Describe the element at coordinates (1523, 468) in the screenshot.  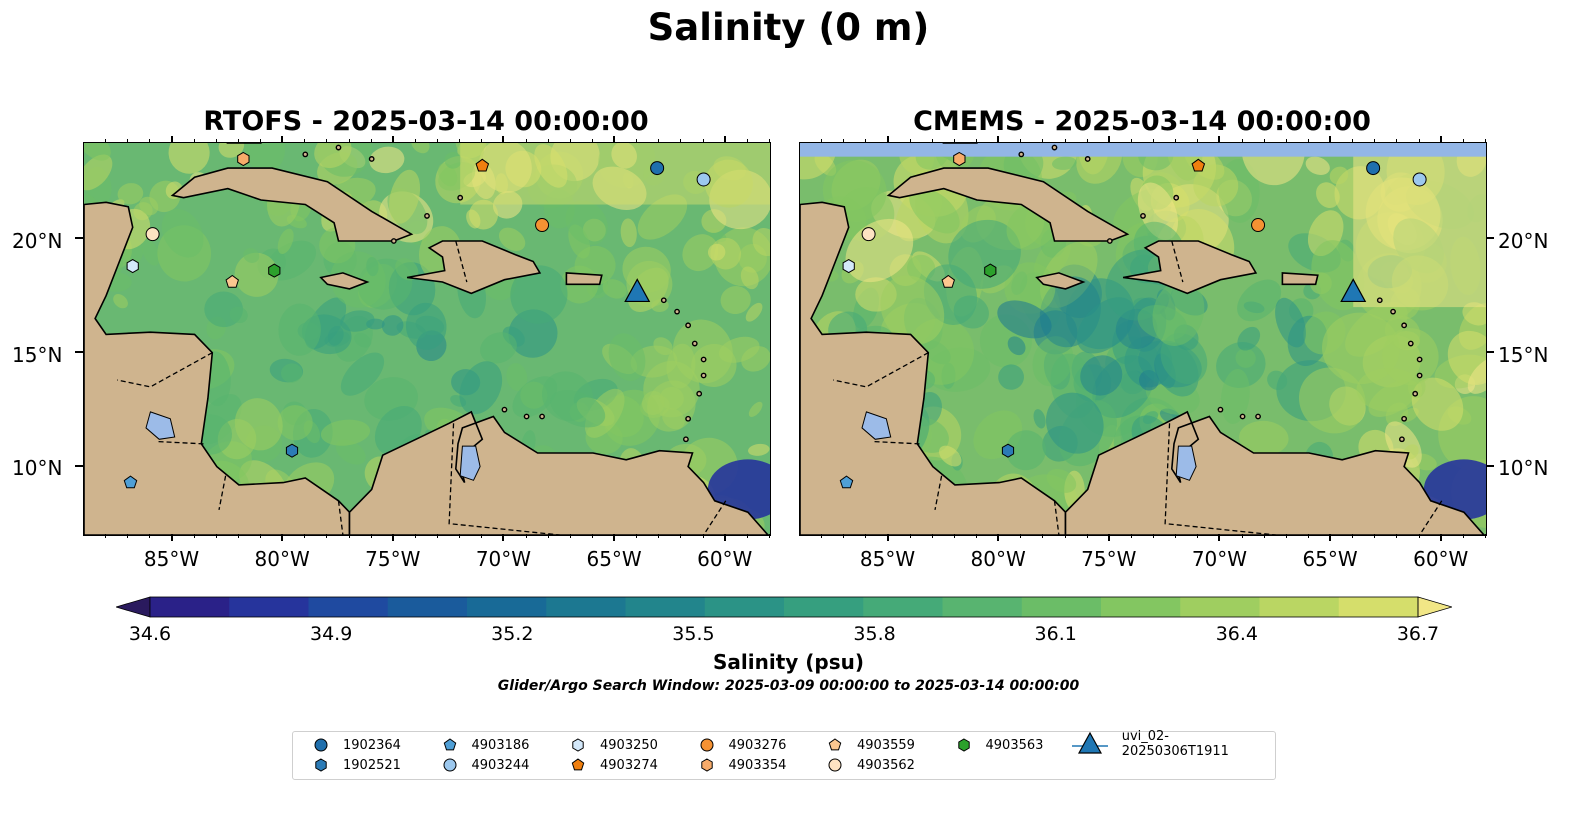
I see `y-tick-label: 10°N` at that location.